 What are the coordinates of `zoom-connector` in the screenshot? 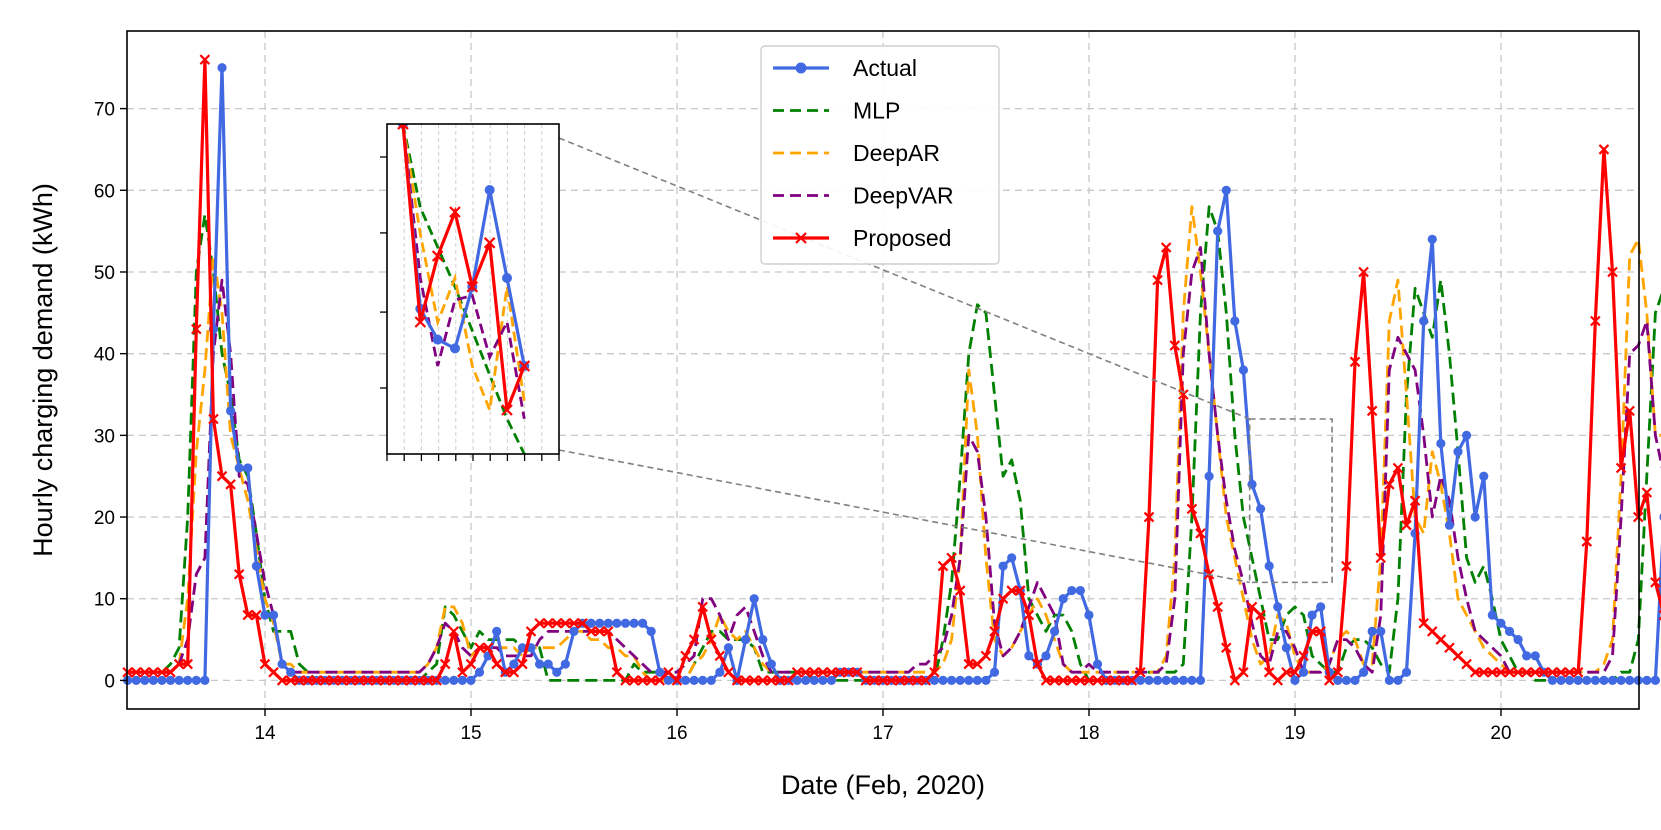 It's located at (904, 278).